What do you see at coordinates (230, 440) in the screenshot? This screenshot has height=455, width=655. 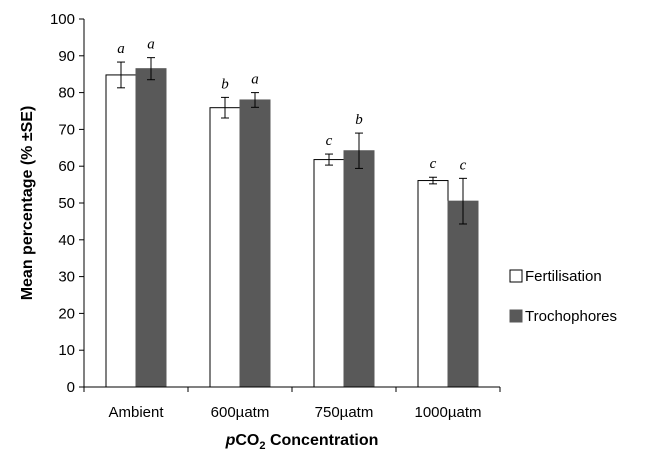 I see `x-axis-title-italic: p` at bounding box center [230, 440].